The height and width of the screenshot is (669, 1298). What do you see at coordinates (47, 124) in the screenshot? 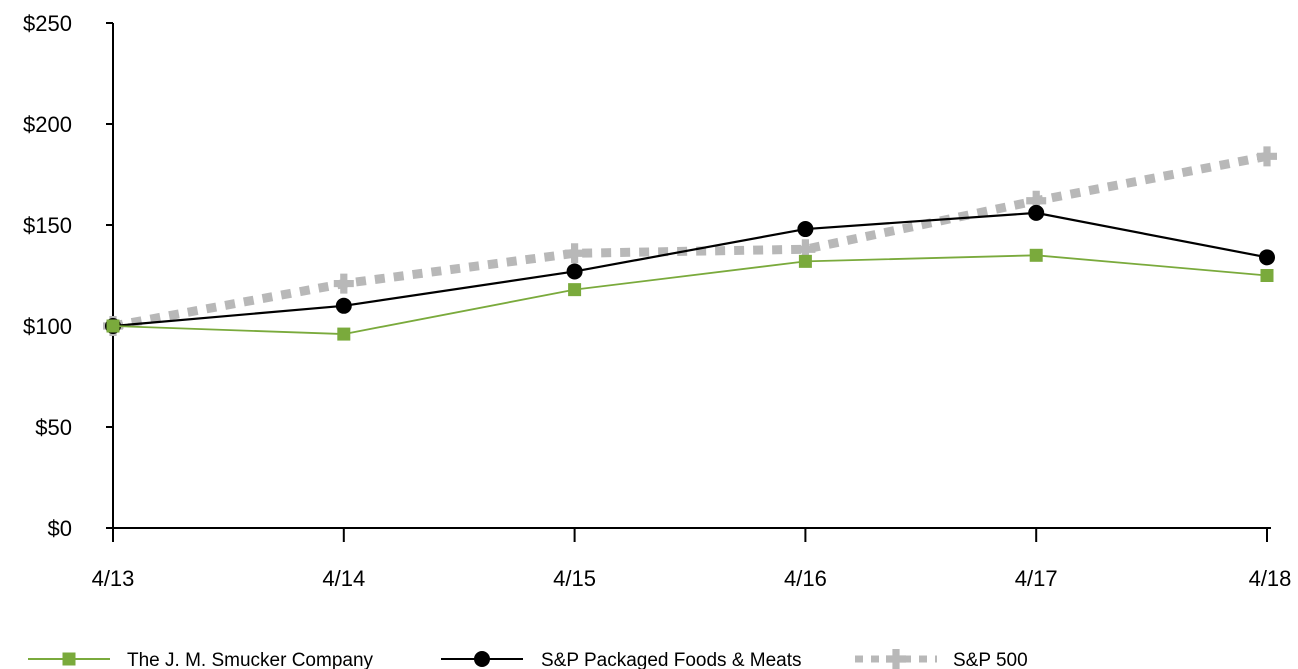
I see `y-tick-label: $200` at bounding box center [47, 124].